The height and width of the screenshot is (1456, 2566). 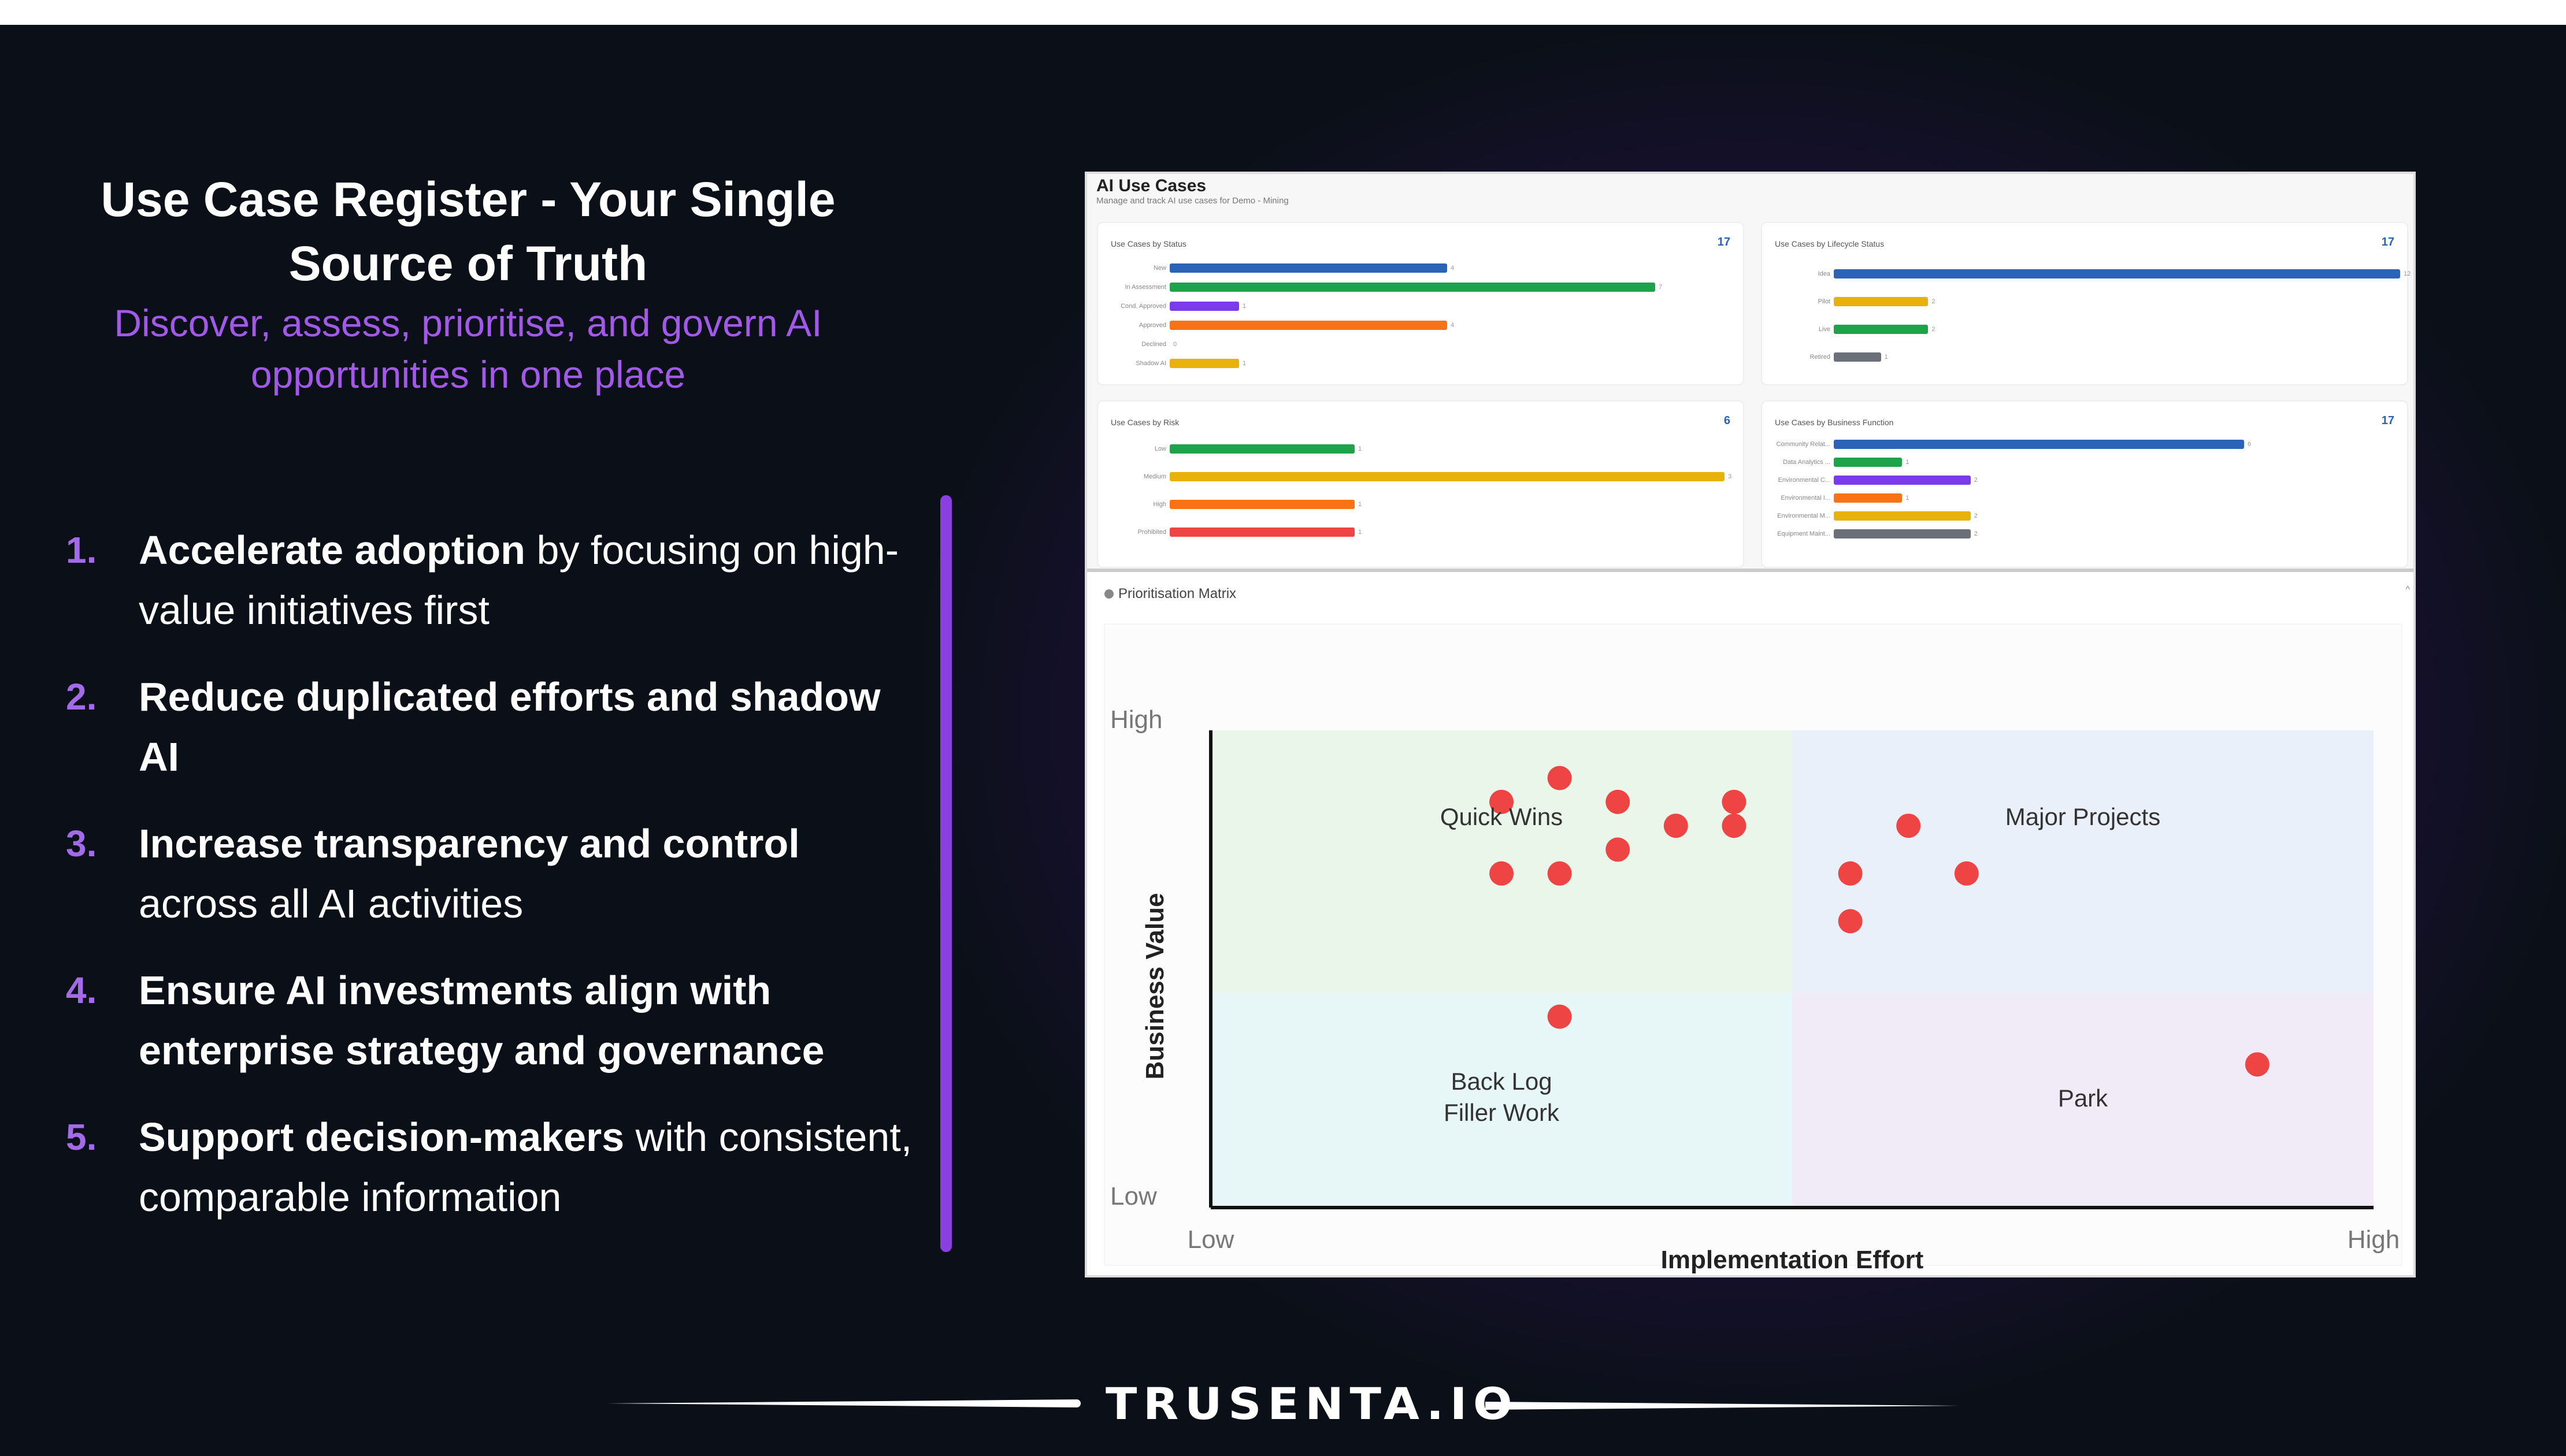 What do you see at coordinates (468, 199) in the screenshot?
I see `title-line-1: Use Case Register - Your Single` at bounding box center [468, 199].